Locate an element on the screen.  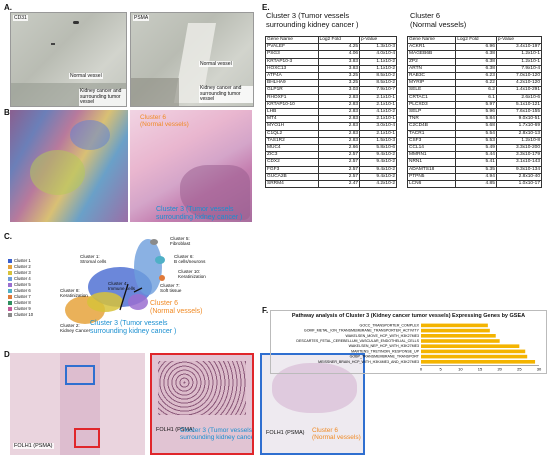
table-cell: 5.96 is located at coordinates (476, 112).